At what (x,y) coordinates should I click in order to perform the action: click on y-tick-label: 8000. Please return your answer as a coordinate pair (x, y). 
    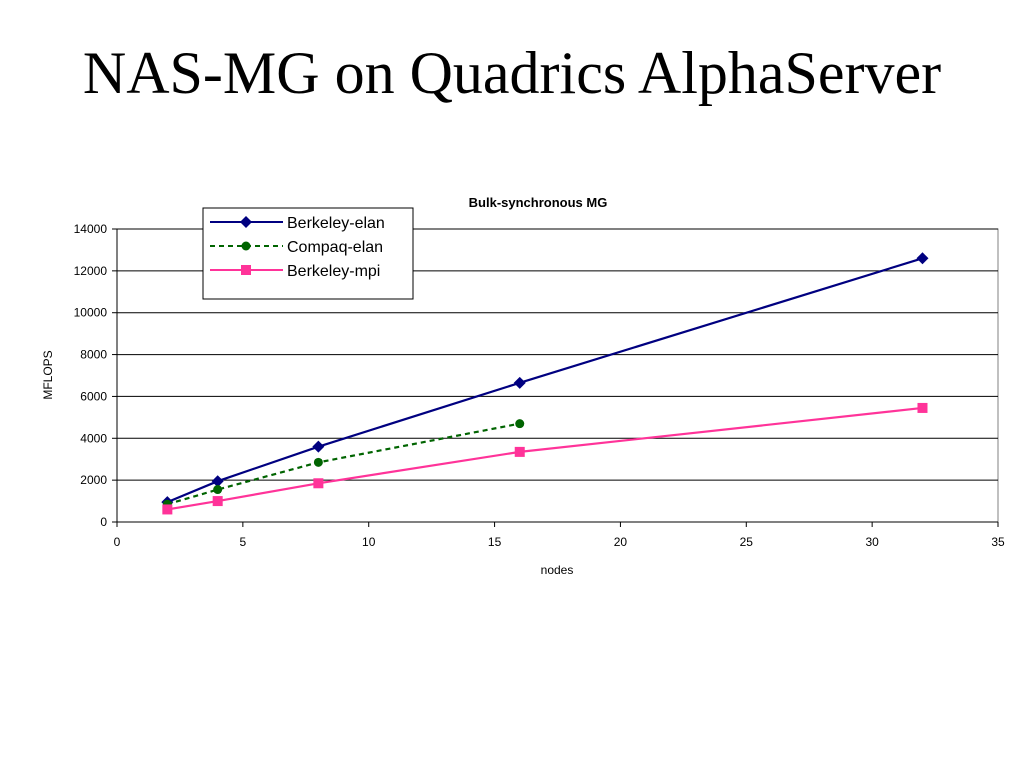
    Looking at the image, I should click on (93, 355).